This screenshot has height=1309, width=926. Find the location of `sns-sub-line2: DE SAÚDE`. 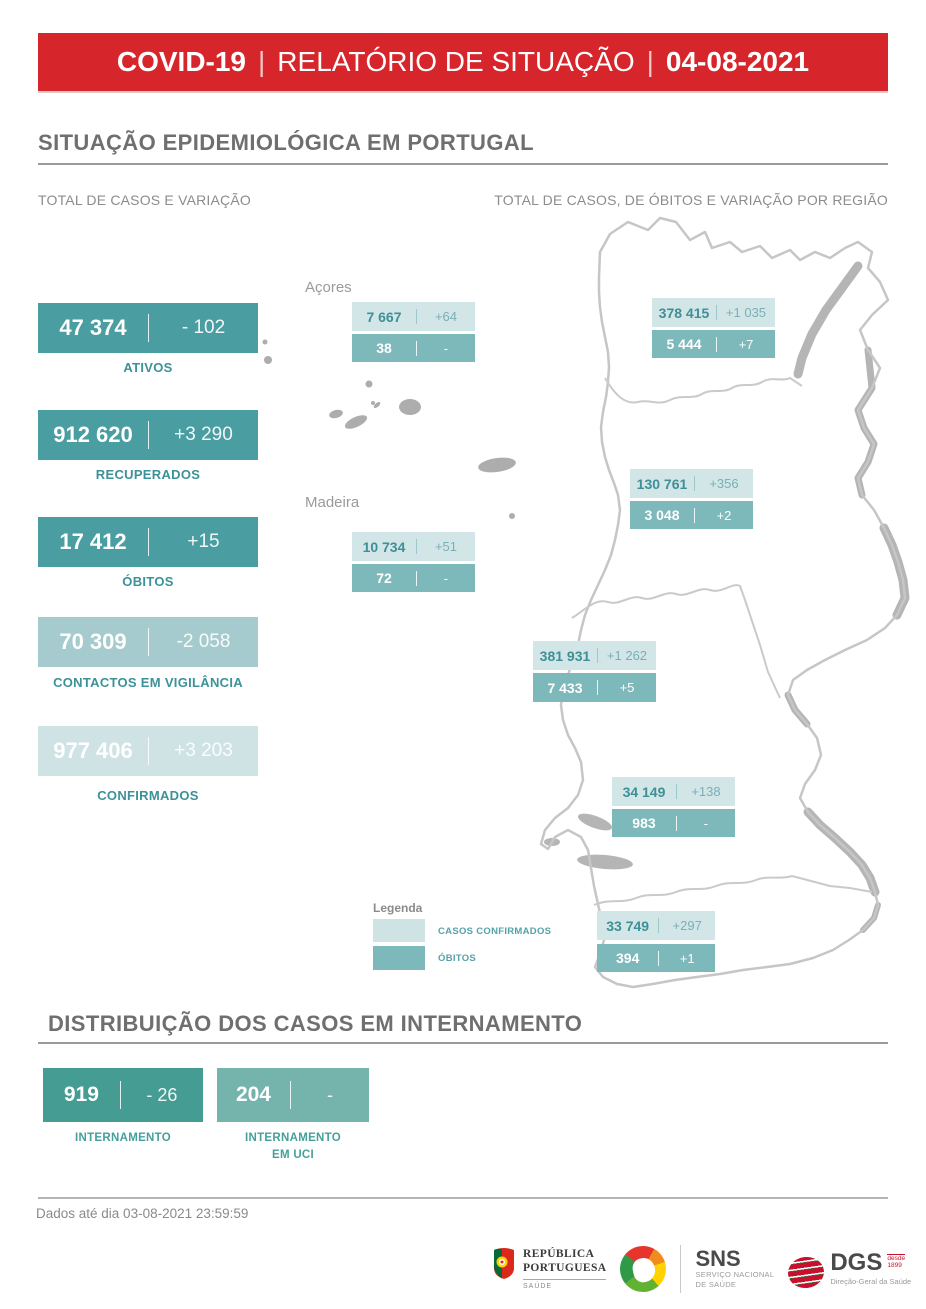

sns-sub-line2: DE SAÚDE is located at coordinates (716, 1284).